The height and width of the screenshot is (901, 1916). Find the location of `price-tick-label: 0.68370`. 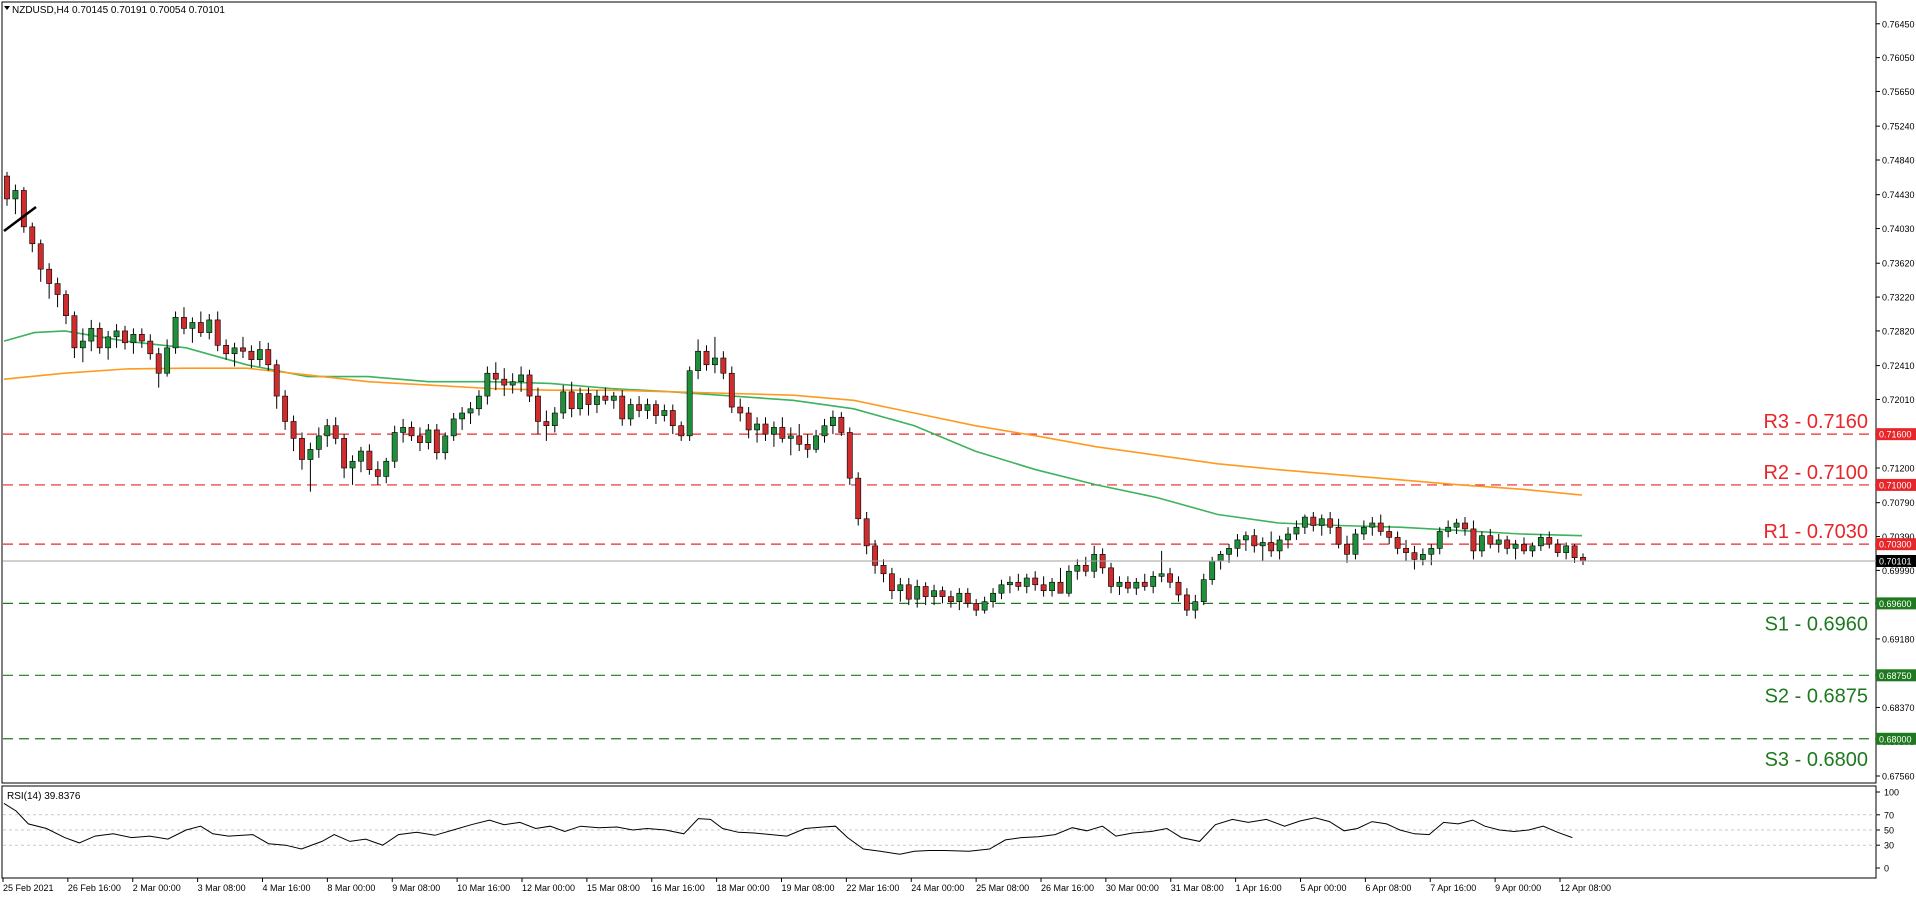

price-tick-label: 0.68370 is located at coordinates (1898, 708).